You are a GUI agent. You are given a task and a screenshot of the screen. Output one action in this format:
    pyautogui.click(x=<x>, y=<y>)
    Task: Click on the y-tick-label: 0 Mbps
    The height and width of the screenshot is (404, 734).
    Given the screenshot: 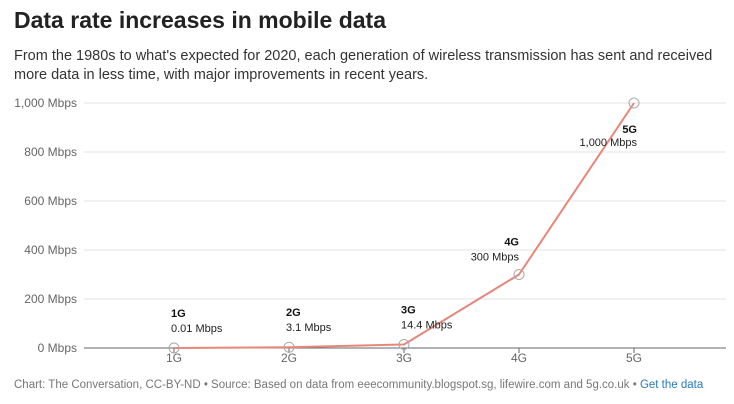 What is the action you would take?
    pyautogui.click(x=57, y=348)
    